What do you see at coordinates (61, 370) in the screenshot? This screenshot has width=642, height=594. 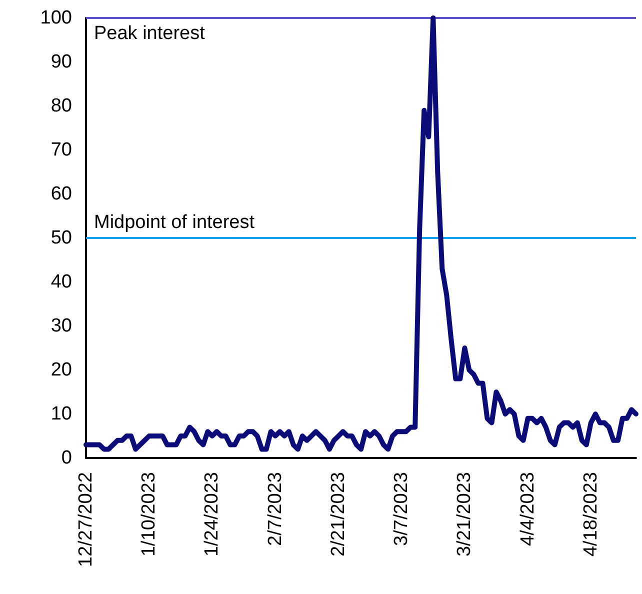 I see `y-tick-label: 20` at bounding box center [61, 370].